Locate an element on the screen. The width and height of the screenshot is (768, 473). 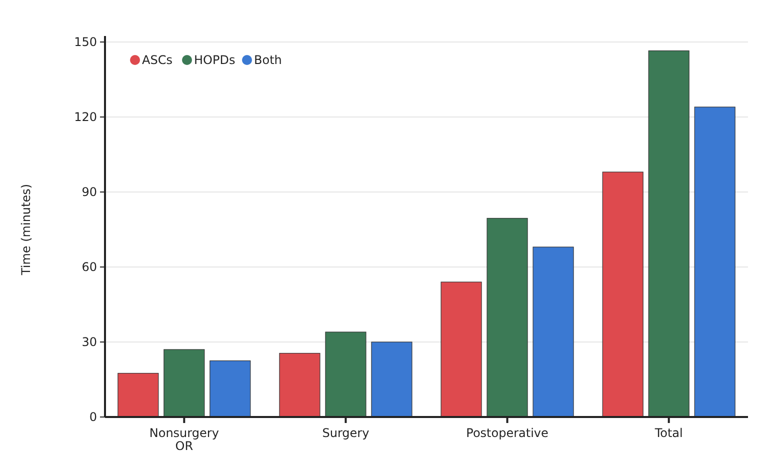
y-tick-label: 30 is located at coordinates (89, 342).